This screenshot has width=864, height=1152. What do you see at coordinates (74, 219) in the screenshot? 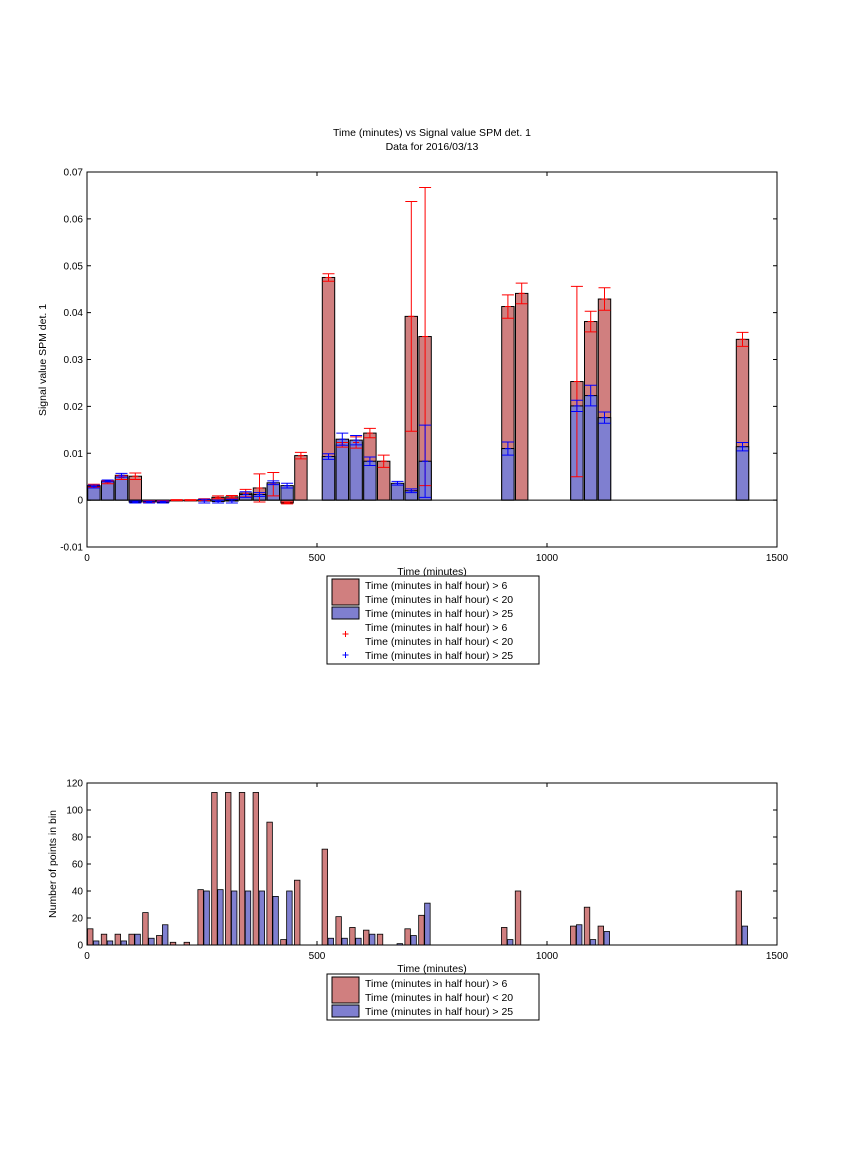
I see `signal-y-tick-label: 0.06` at bounding box center [74, 219].